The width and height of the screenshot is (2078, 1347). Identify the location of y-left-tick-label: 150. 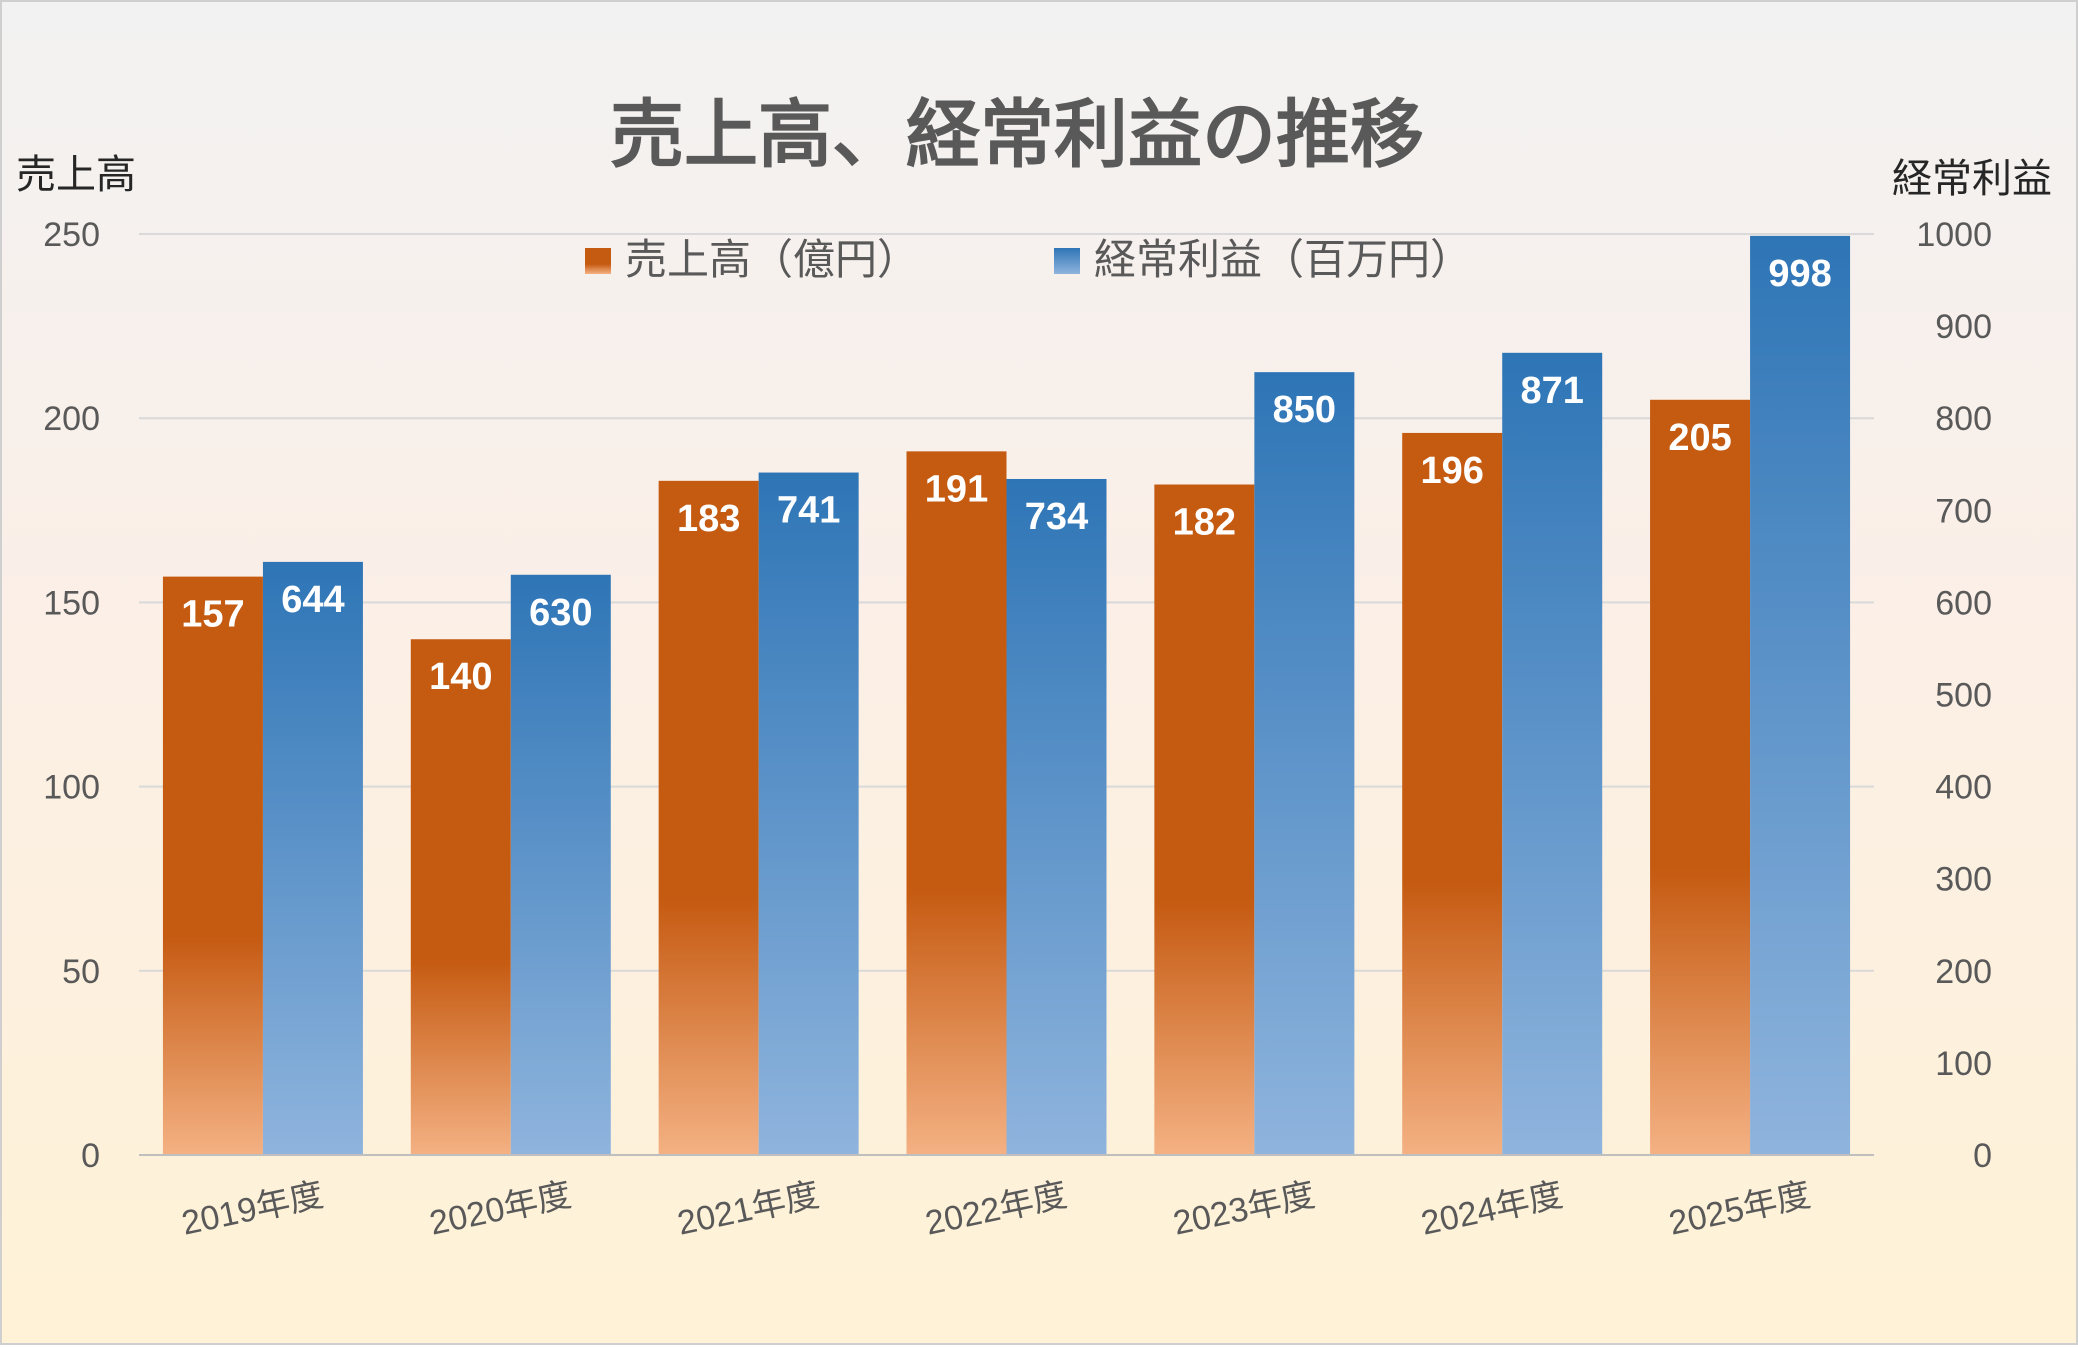
(71, 603).